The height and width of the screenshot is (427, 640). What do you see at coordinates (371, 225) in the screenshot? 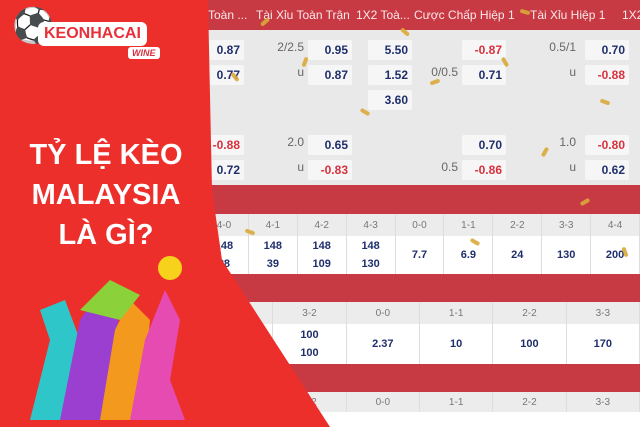
I see `score-header-cell: 4-3` at bounding box center [371, 225].